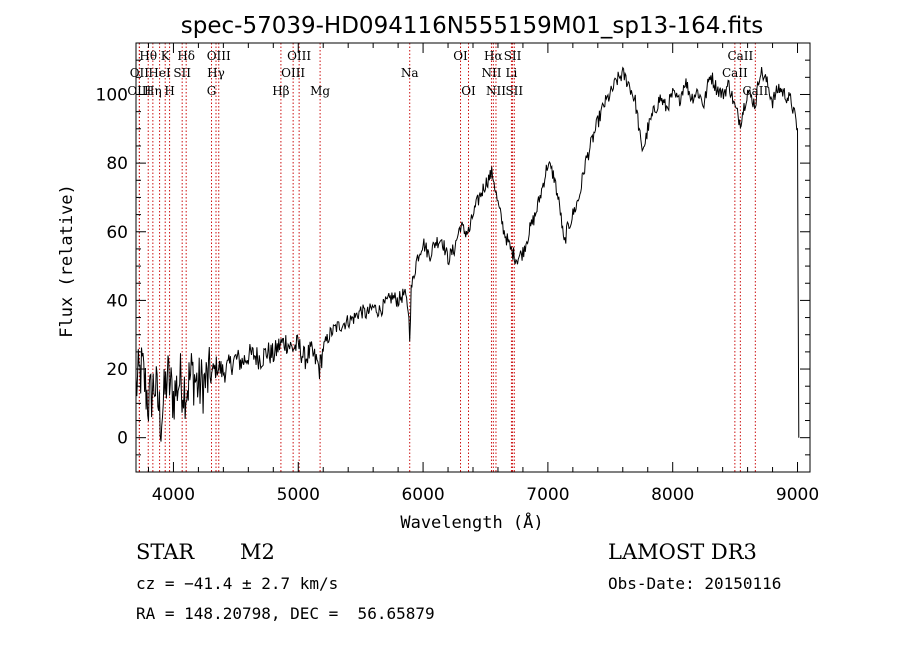 This screenshot has height=649, width=900. What do you see at coordinates (512, 73) in the screenshot?
I see `marker-label-23: Li` at bounding box center [512, 73].